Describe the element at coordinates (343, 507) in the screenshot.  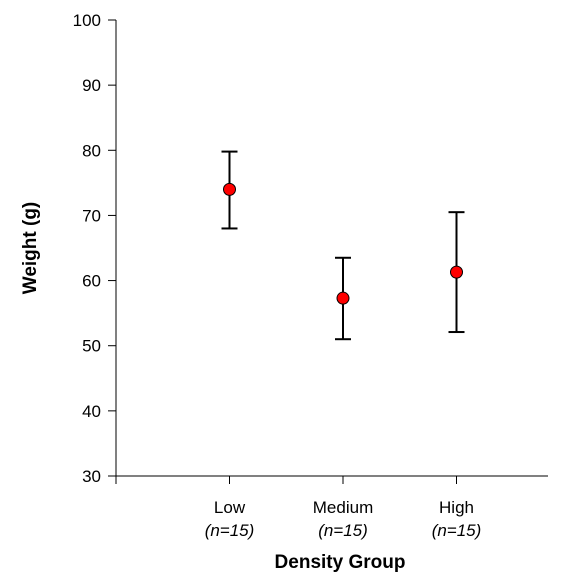
I see `x-category-label: Medium` at that location.